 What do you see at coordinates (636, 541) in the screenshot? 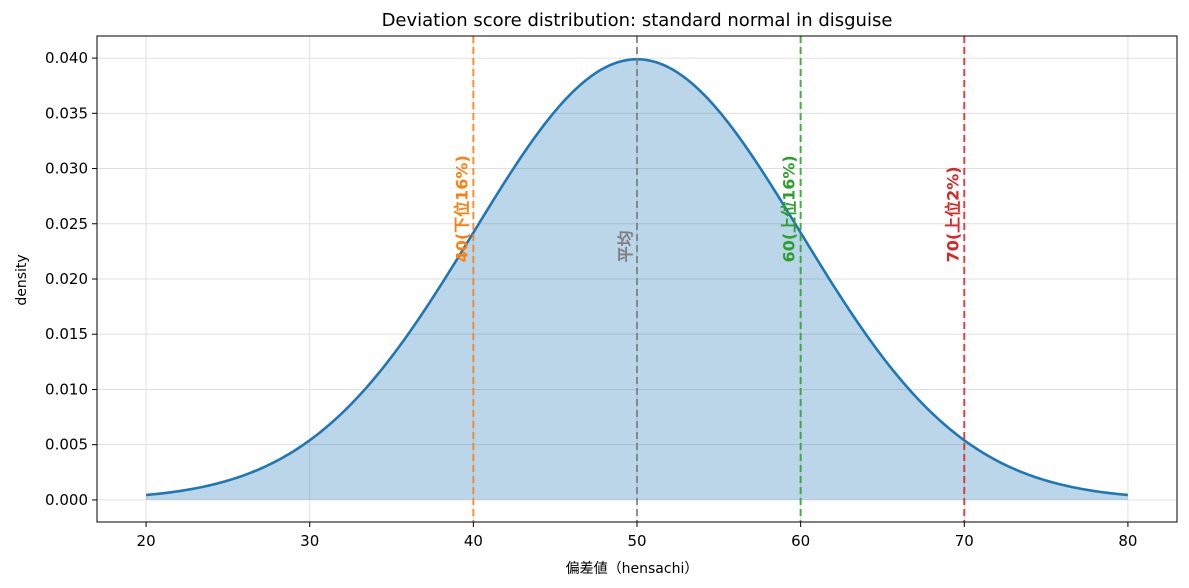
I see `x-tick-label: 50` at bounding box center [636, 541].